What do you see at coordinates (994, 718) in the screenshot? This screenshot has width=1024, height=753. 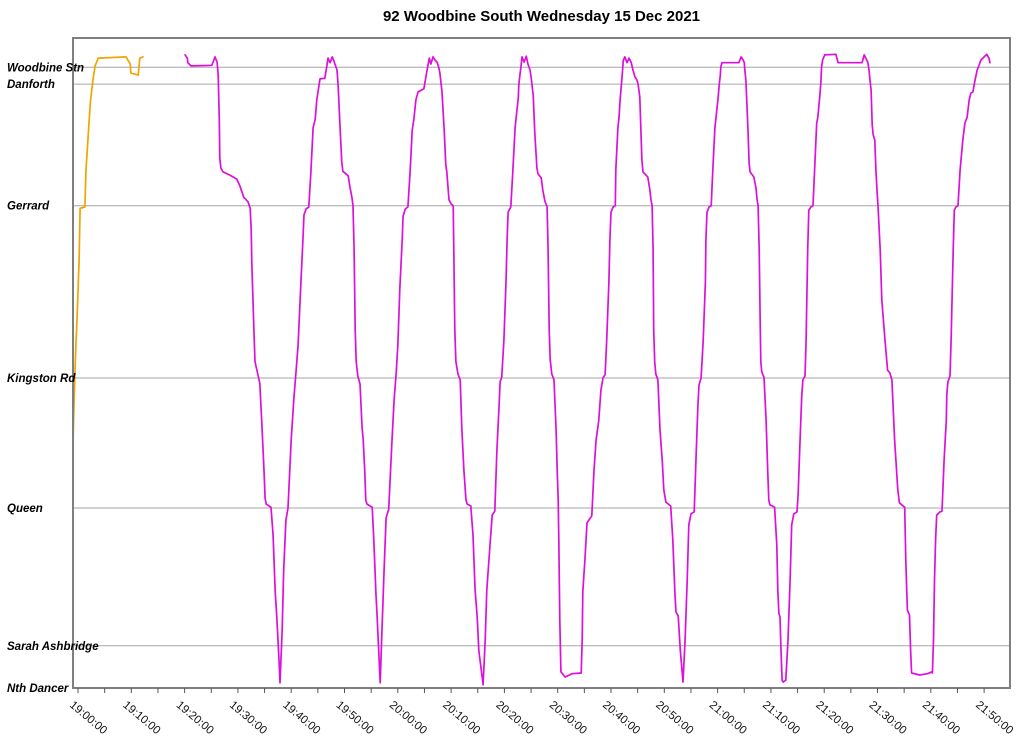 I see `x-axis-label: 21:50:00` at bounding box center [994, 718].